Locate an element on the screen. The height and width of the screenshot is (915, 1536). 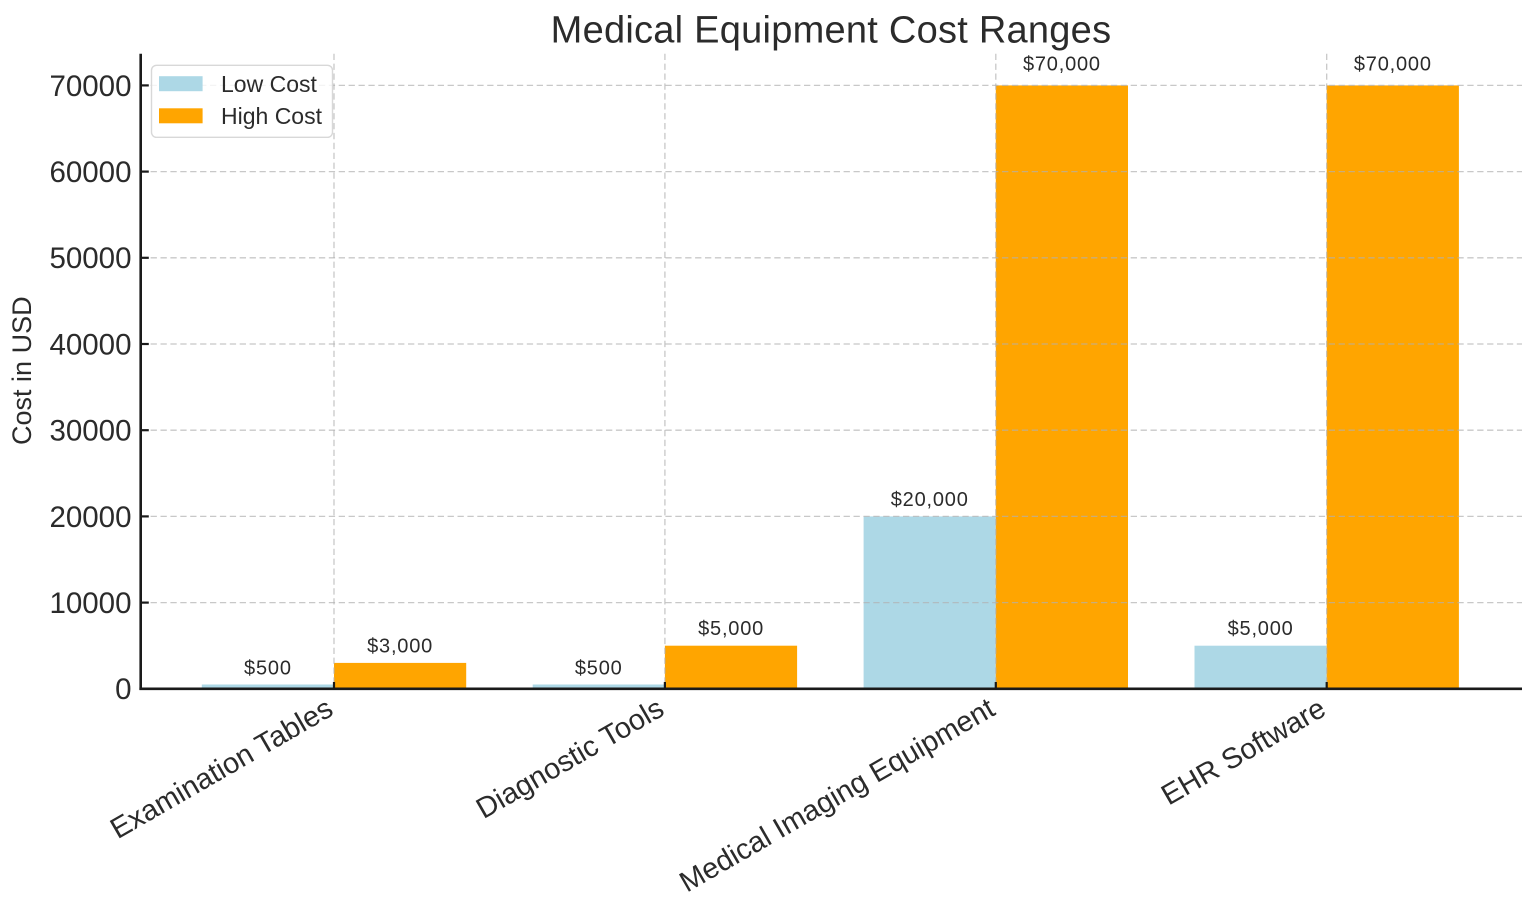
svg-text: 70000 is located at coordinates (90, 86).